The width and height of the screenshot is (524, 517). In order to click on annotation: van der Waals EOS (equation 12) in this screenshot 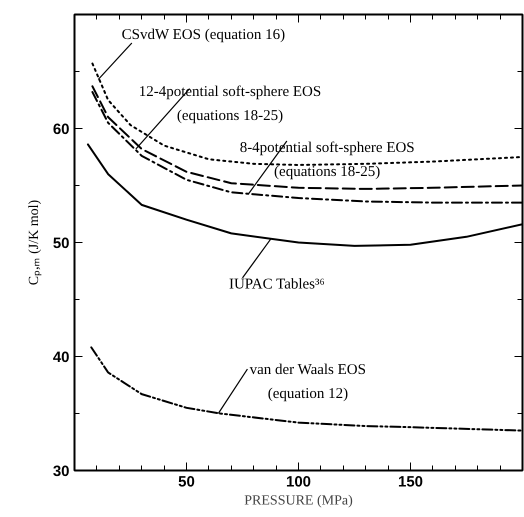, I will do `click(308, 382)`.